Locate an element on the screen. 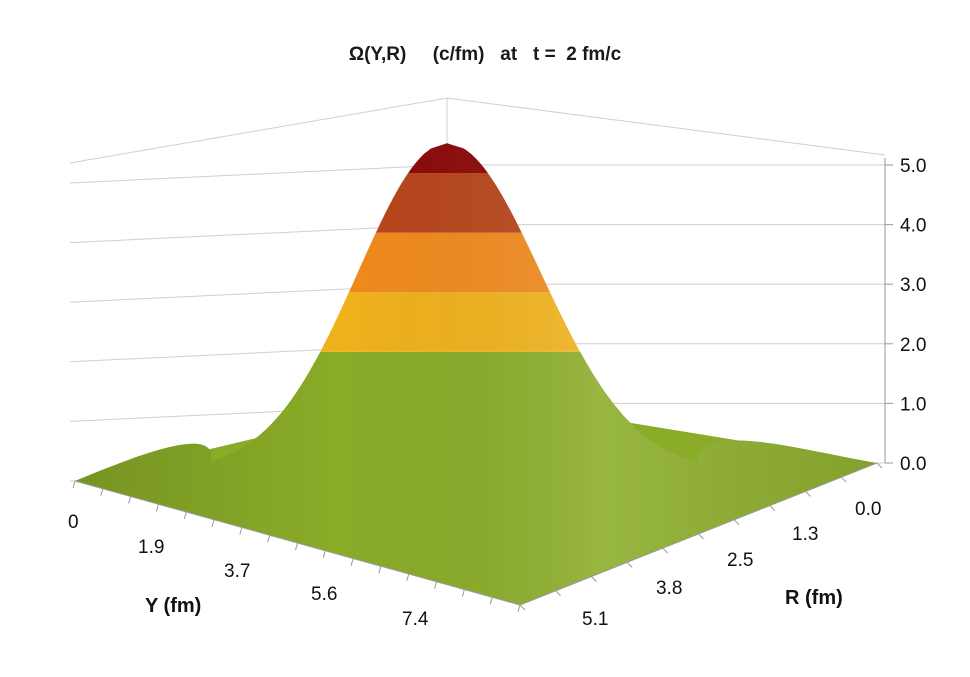  z-tick-label: 4.0 is located at coordinates (913, 226).